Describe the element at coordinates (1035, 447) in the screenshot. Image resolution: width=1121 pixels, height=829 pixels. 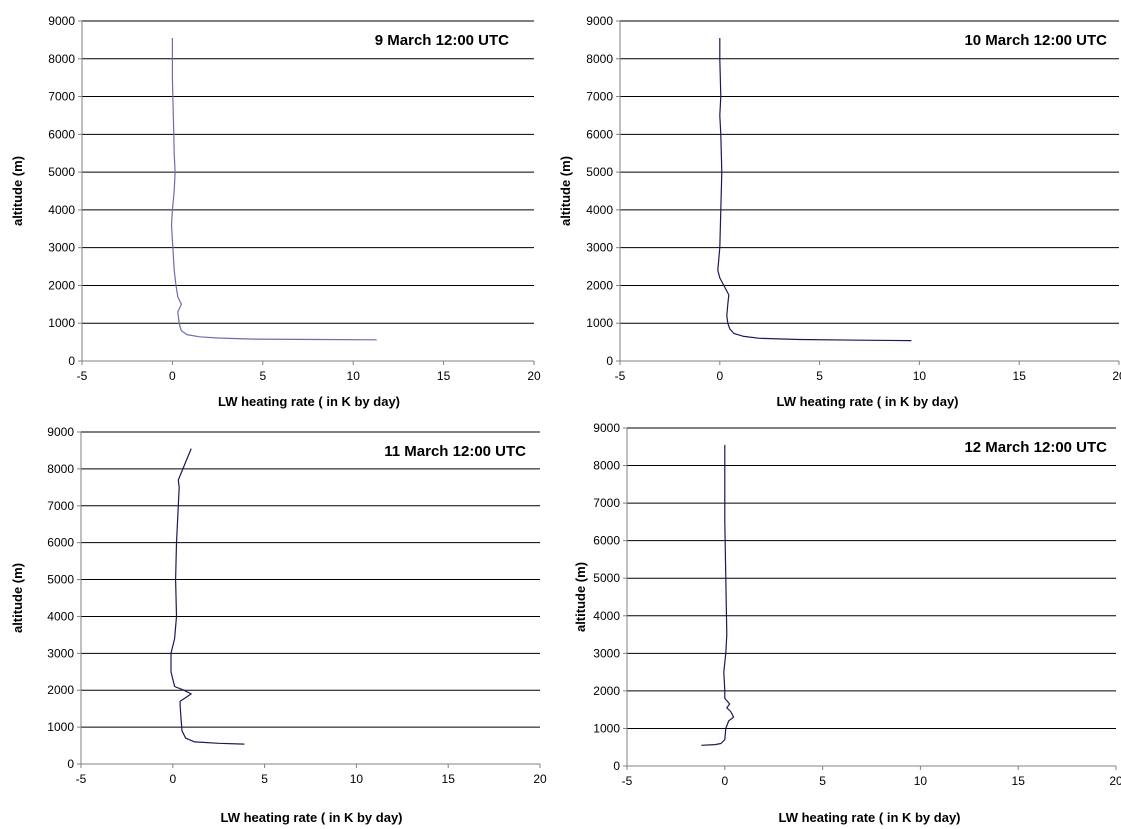
I see `chart-title: 12 March 12:00 UTC` at that location.